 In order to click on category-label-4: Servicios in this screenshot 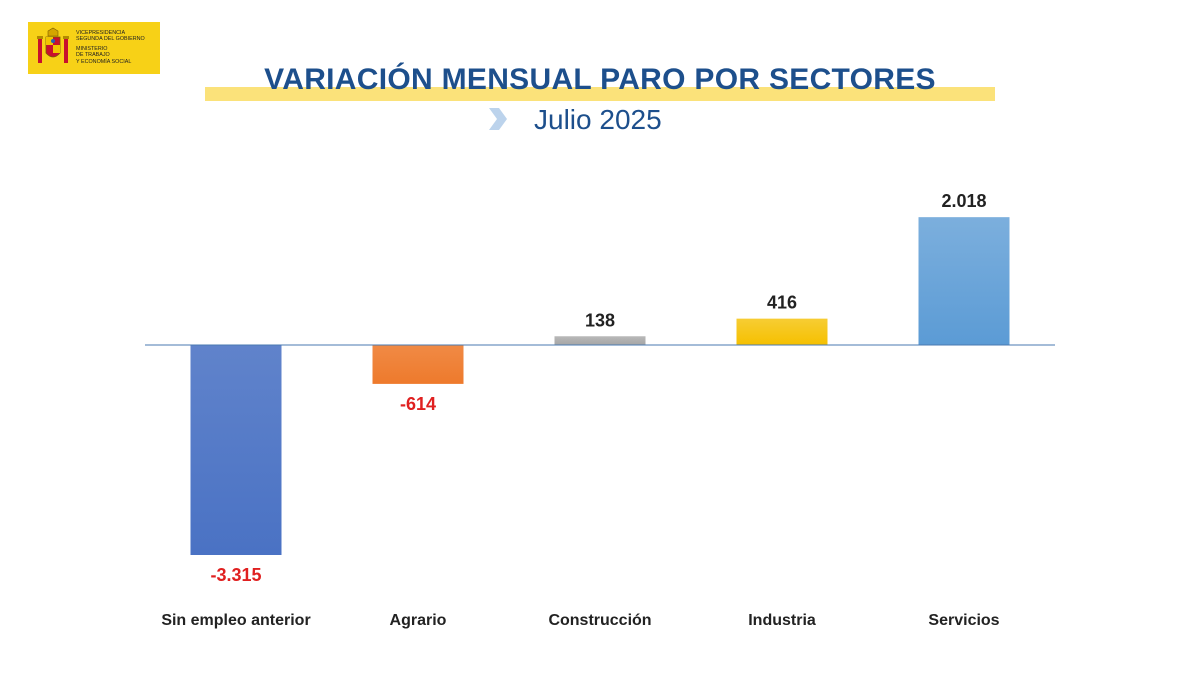, I will do `click(963, 620)`.